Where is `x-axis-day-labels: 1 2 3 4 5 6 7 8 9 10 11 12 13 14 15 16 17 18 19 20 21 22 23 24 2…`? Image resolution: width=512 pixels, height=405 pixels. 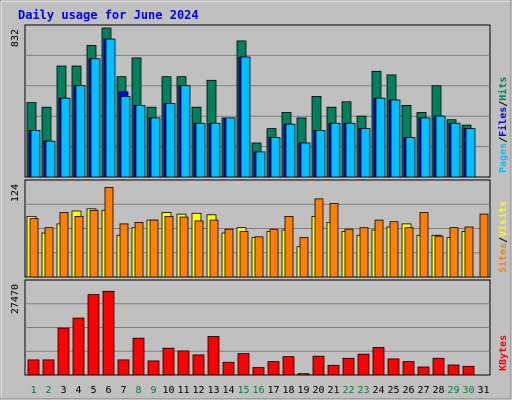
x-axis-day-labels: 1 2 3 4 5 6 7 8 9 10 11 12 13 14 15 16 17 18 19 20 21 22 23 24 2… is located at coordinates (259, 390).